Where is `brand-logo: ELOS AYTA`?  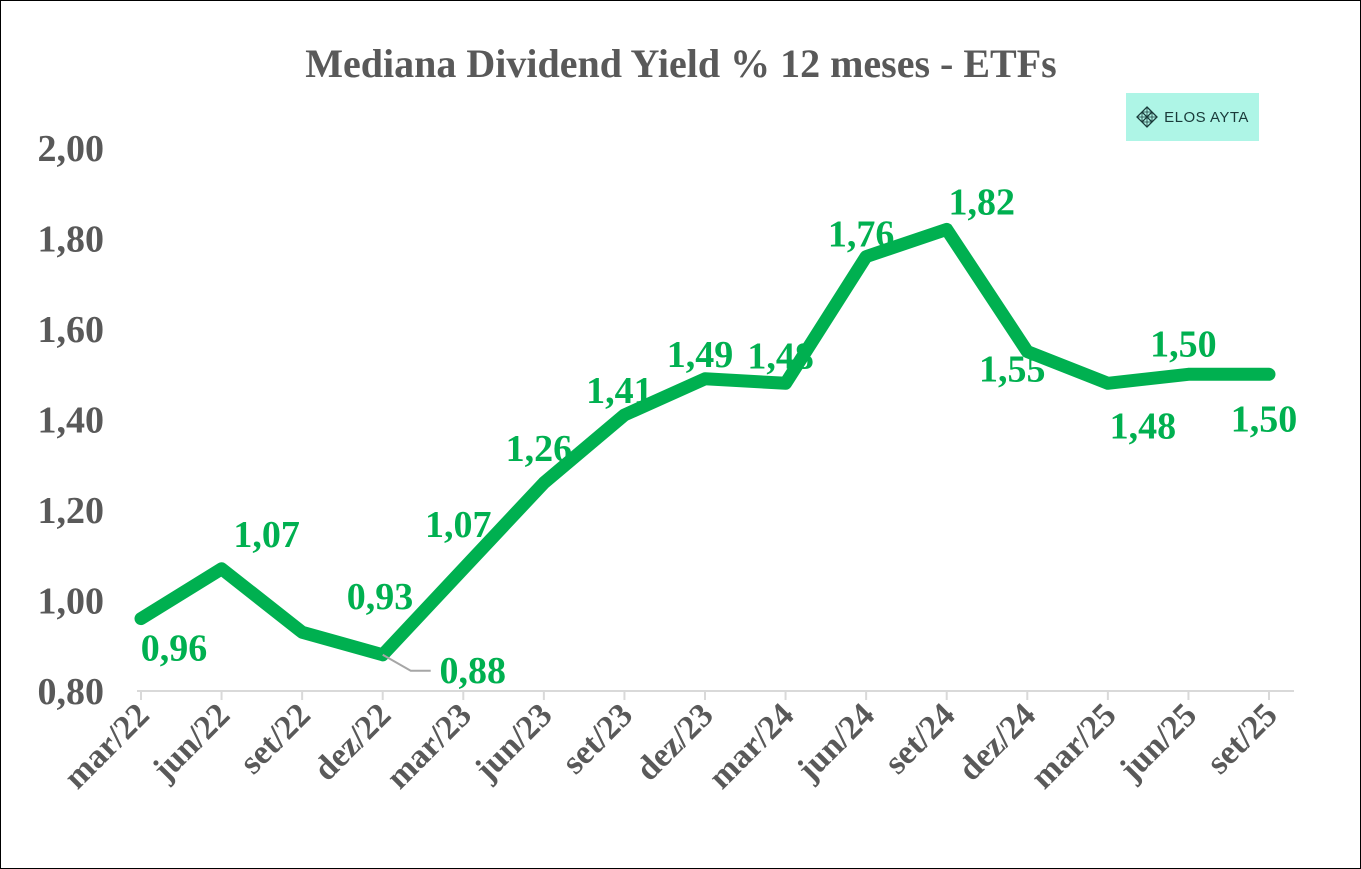
brand-logo: ELOS AYTA is located at coordinates (1192, 117).